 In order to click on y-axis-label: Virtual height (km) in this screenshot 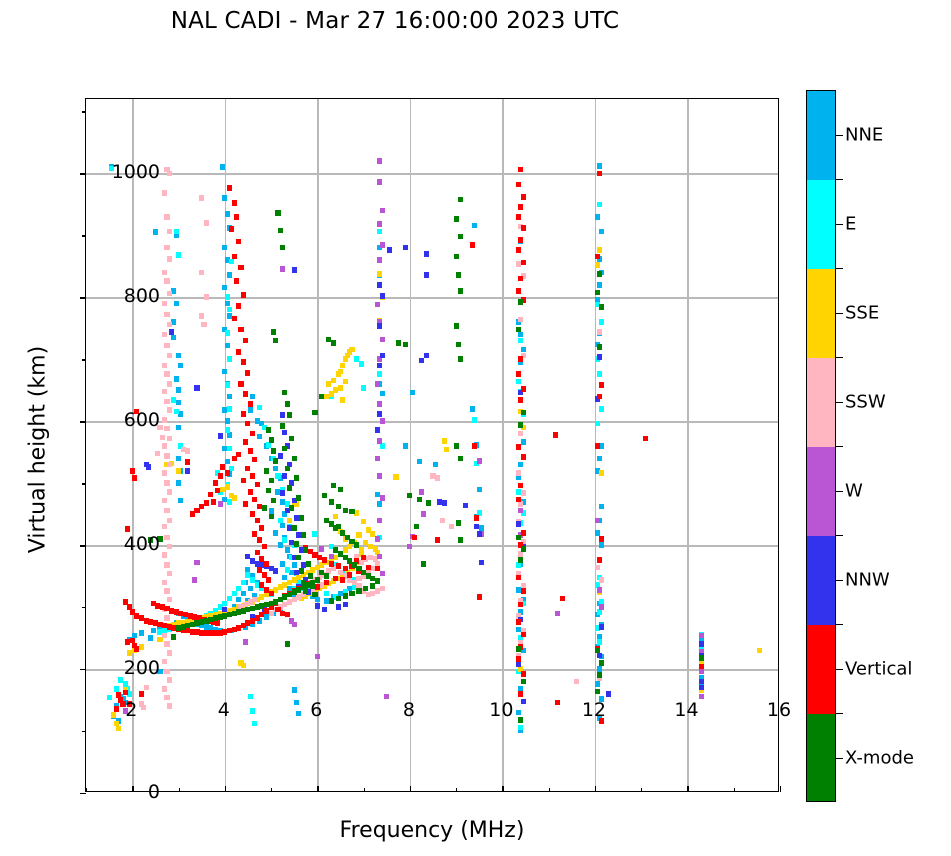, I will do `click(38, 449)`.